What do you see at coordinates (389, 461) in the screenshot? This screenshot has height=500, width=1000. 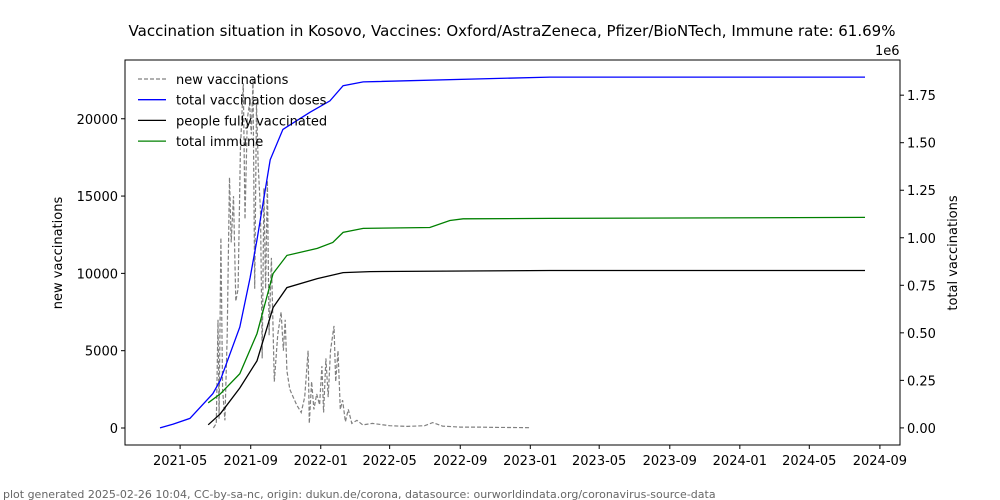 I see `x-tick-label: 2022-05` at bounding box center [389, 461].